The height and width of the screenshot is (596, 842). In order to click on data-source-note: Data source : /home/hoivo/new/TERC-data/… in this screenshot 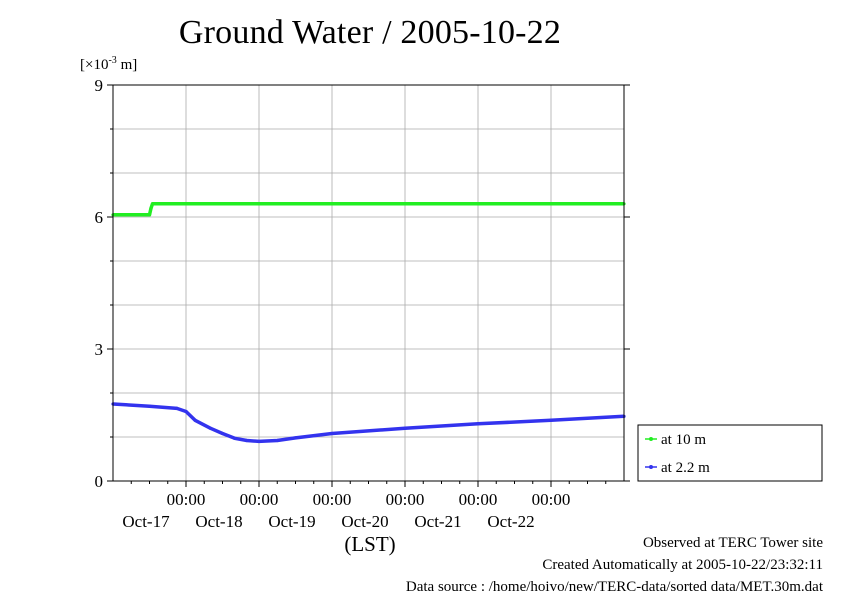, I will do `click(614, 587)`.